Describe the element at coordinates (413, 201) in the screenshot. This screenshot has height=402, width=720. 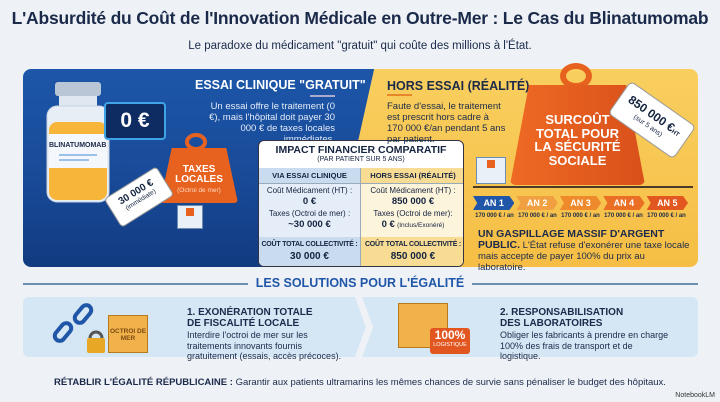
I see `cell-value: 850 000 €` at that location.